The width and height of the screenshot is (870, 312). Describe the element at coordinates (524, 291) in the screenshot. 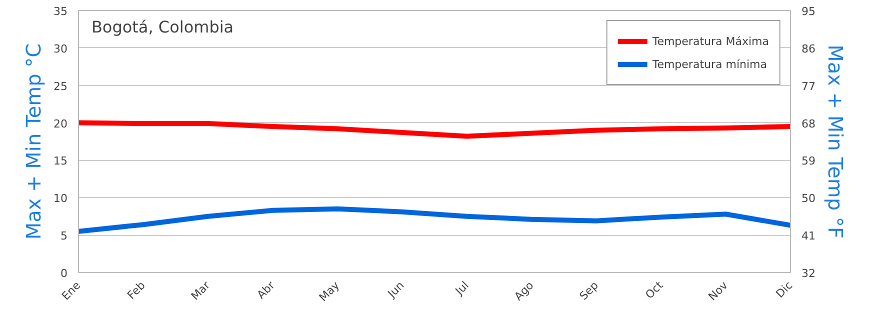

I see `x-tick-label: Ago` at that location.